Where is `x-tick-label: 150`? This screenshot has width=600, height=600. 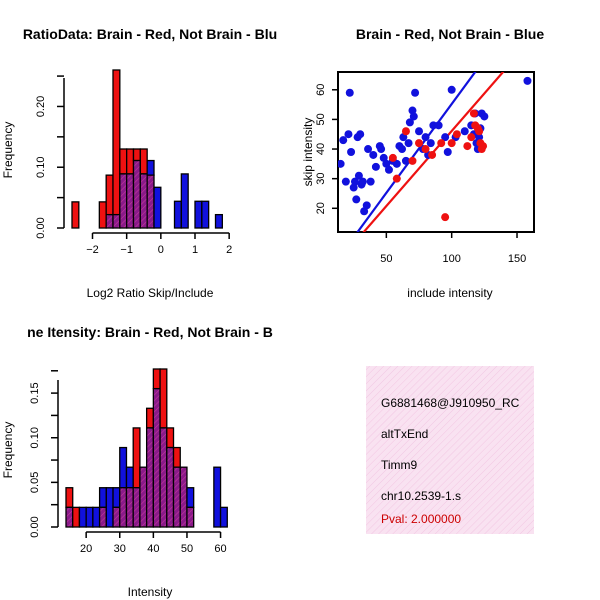 x-tick-label: 150 is located at coordinates (517, 259).